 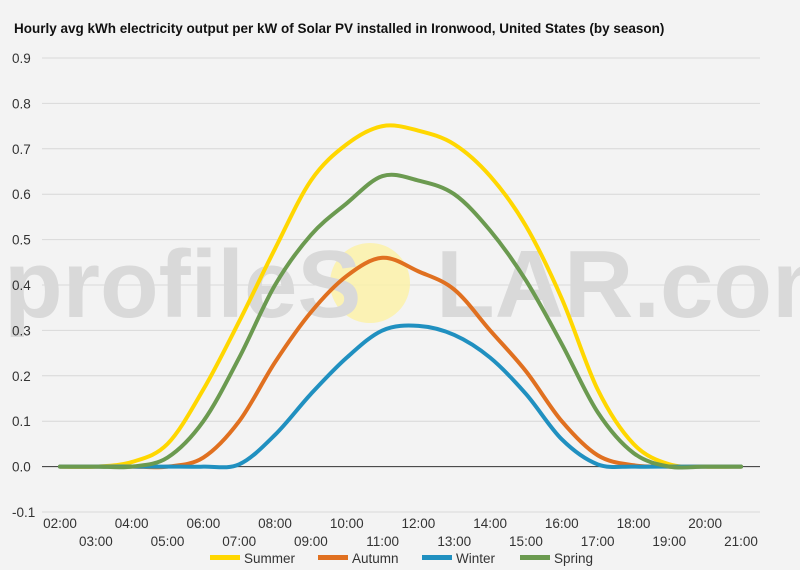 I want to click on watermark-prefix: profileS, so click(x=182, y=284).